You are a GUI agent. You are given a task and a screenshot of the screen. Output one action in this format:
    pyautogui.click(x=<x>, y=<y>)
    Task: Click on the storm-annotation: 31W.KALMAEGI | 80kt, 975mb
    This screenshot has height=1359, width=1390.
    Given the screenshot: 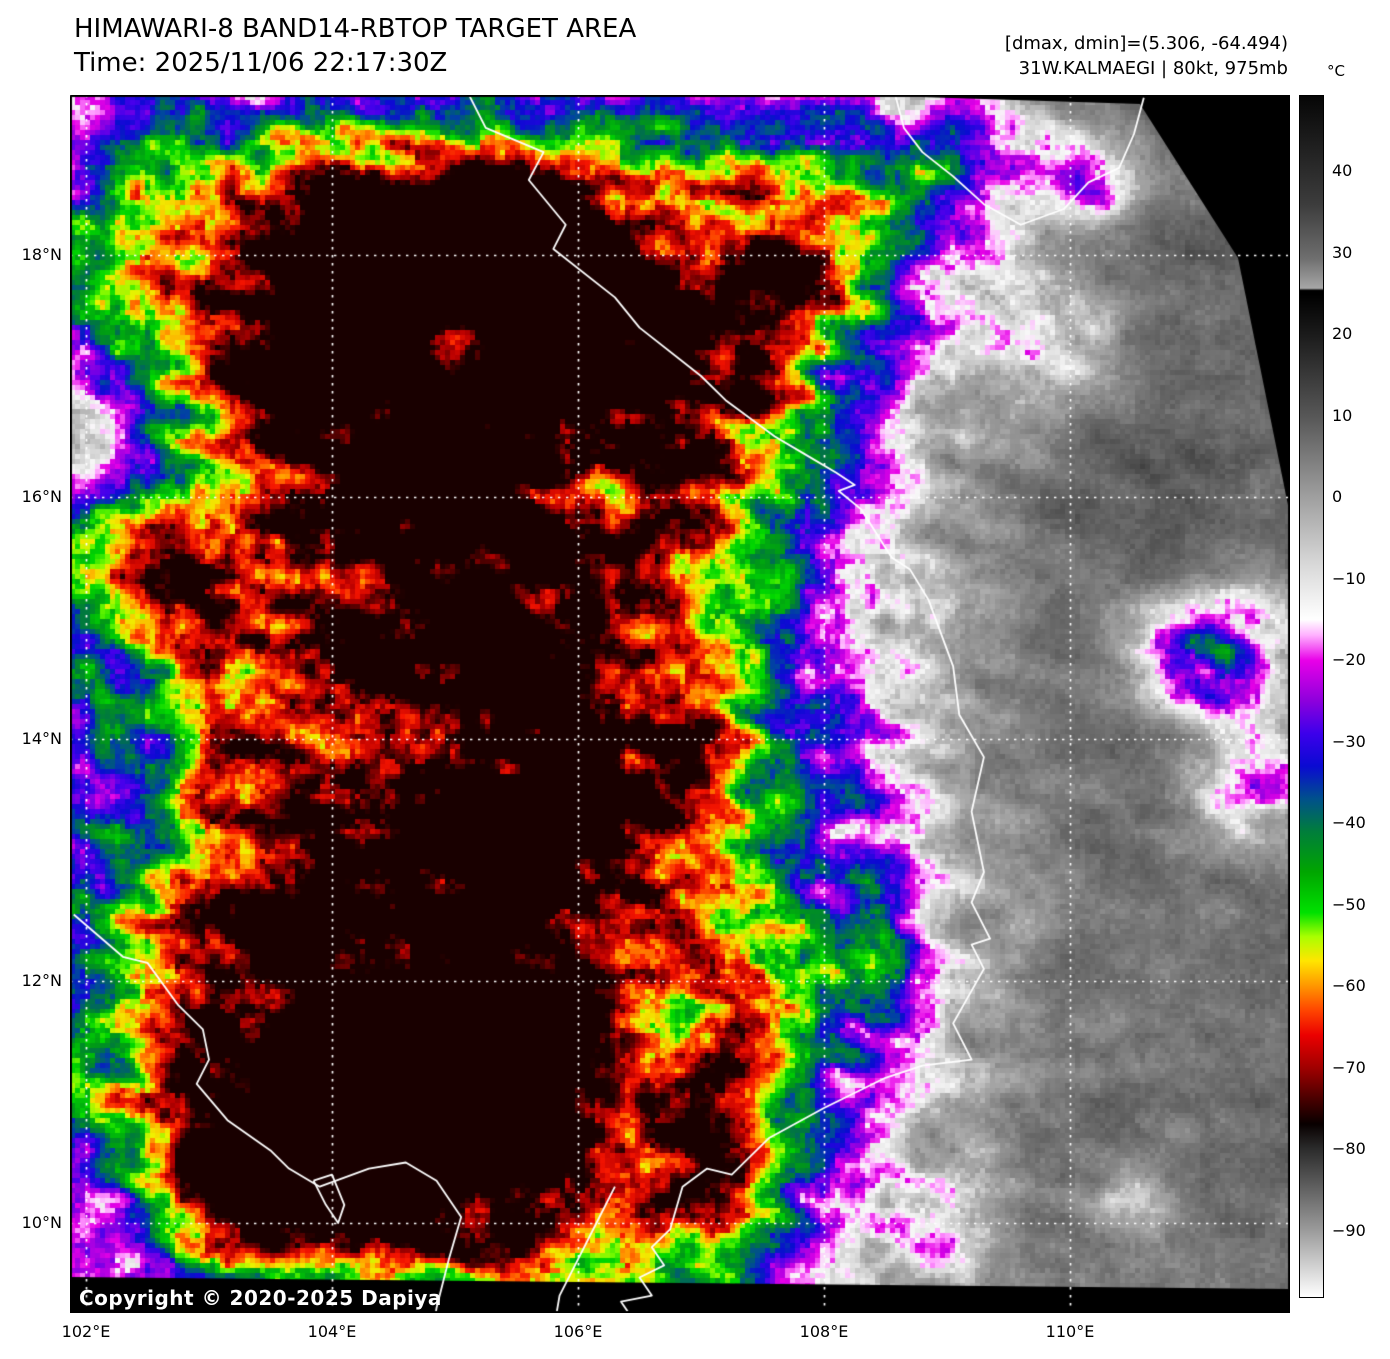 What is the action you would take?
    pyautogui.click(x=1153, y=68)
    